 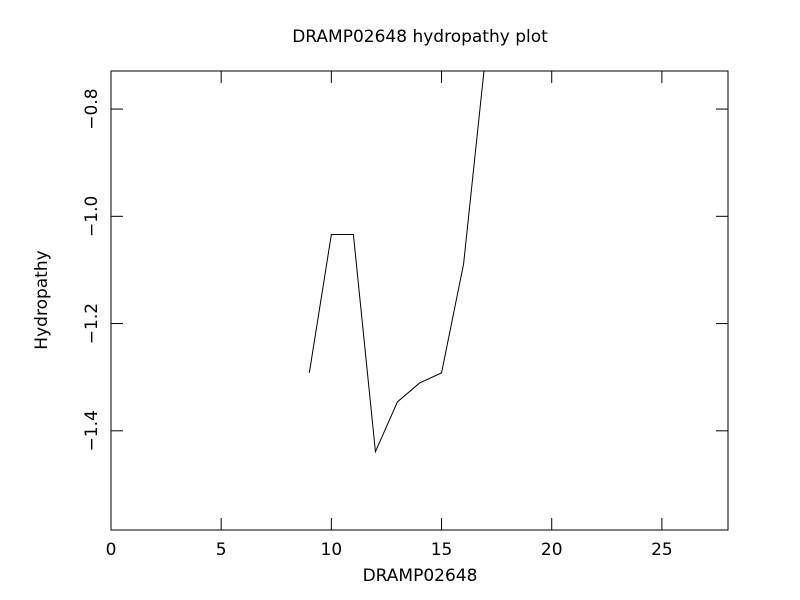 What do you see at coordinates (92, 108) in the screenshot?
I see `y-tick-label: −0.8` at bounding box center [92, 108].